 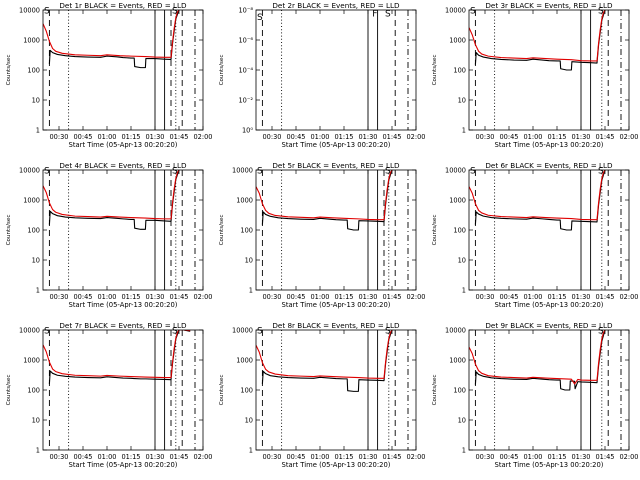 I want to click on chart-title: Det 4r BLACK = Events, RED = LLD, so click(x=123, y=165).